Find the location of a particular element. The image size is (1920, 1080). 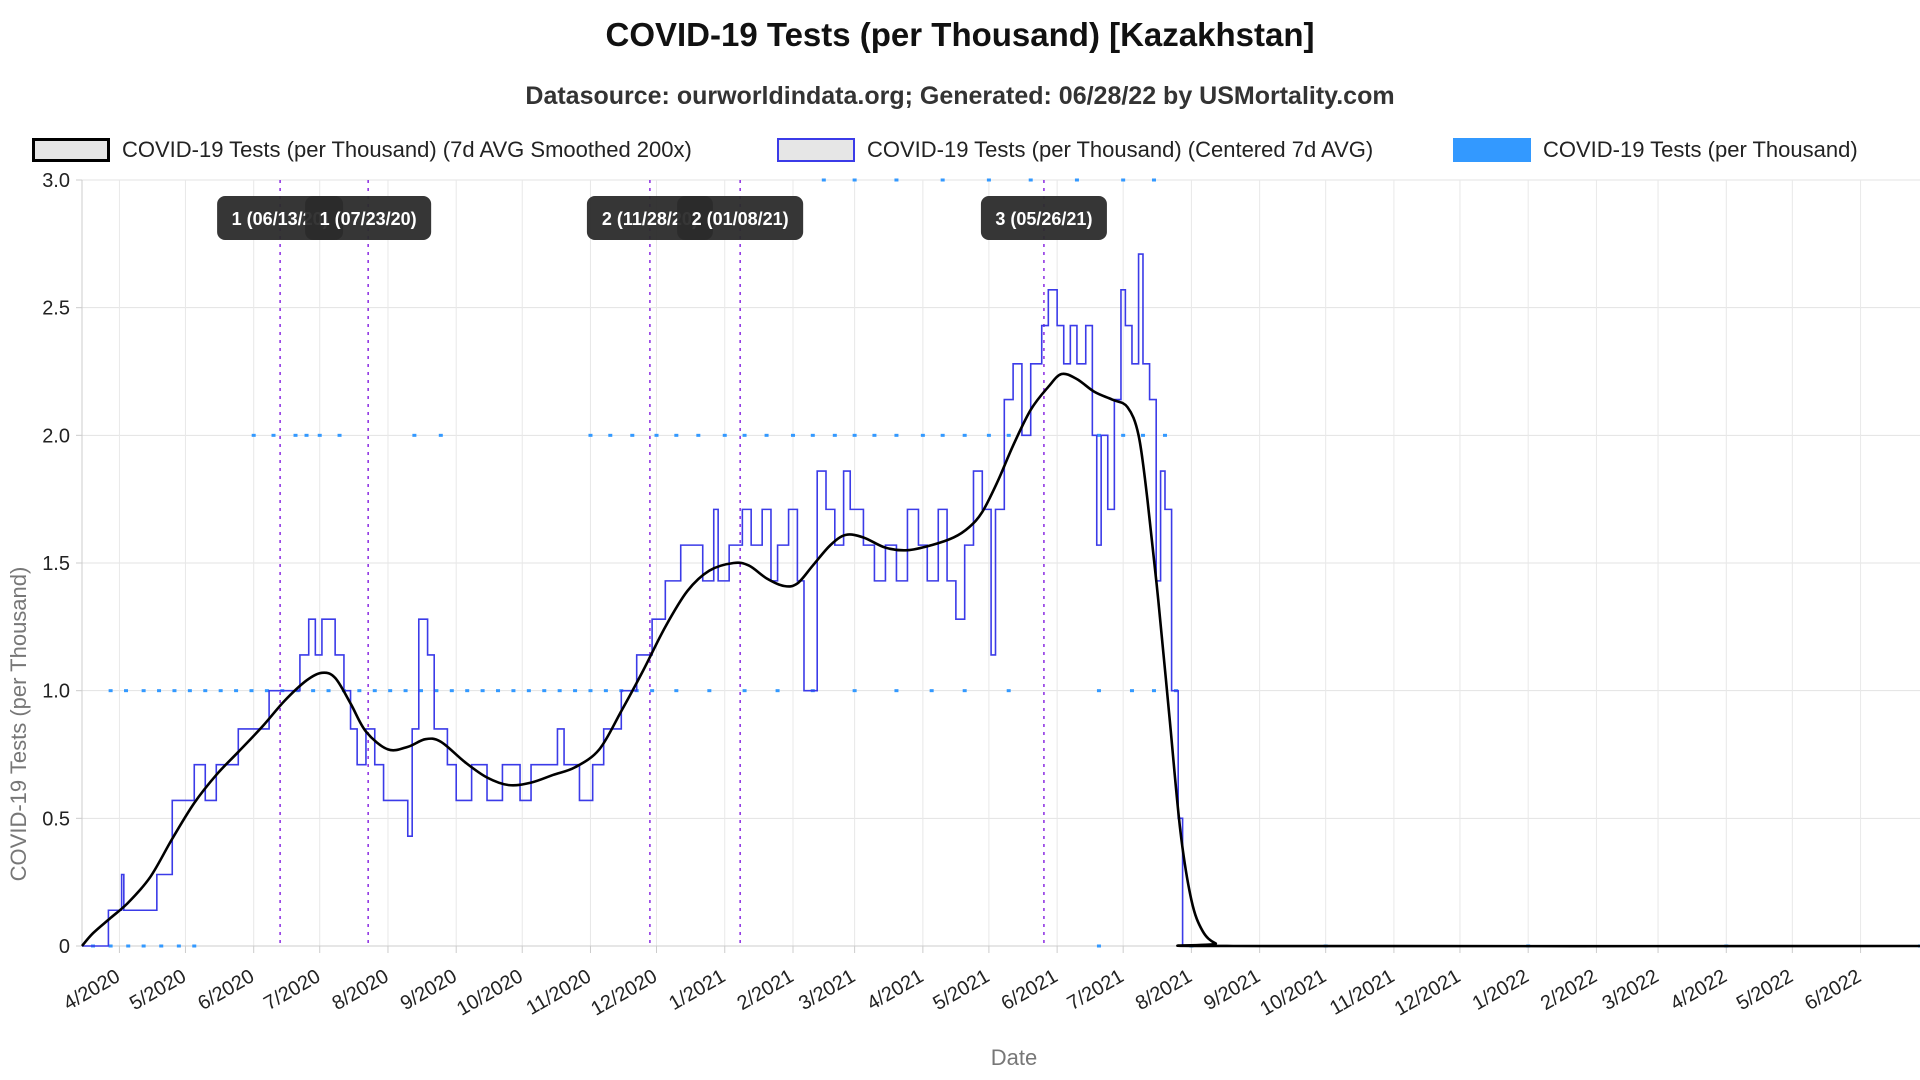

x-tick-label: 12/2020 is located at coordinates (624, 992).